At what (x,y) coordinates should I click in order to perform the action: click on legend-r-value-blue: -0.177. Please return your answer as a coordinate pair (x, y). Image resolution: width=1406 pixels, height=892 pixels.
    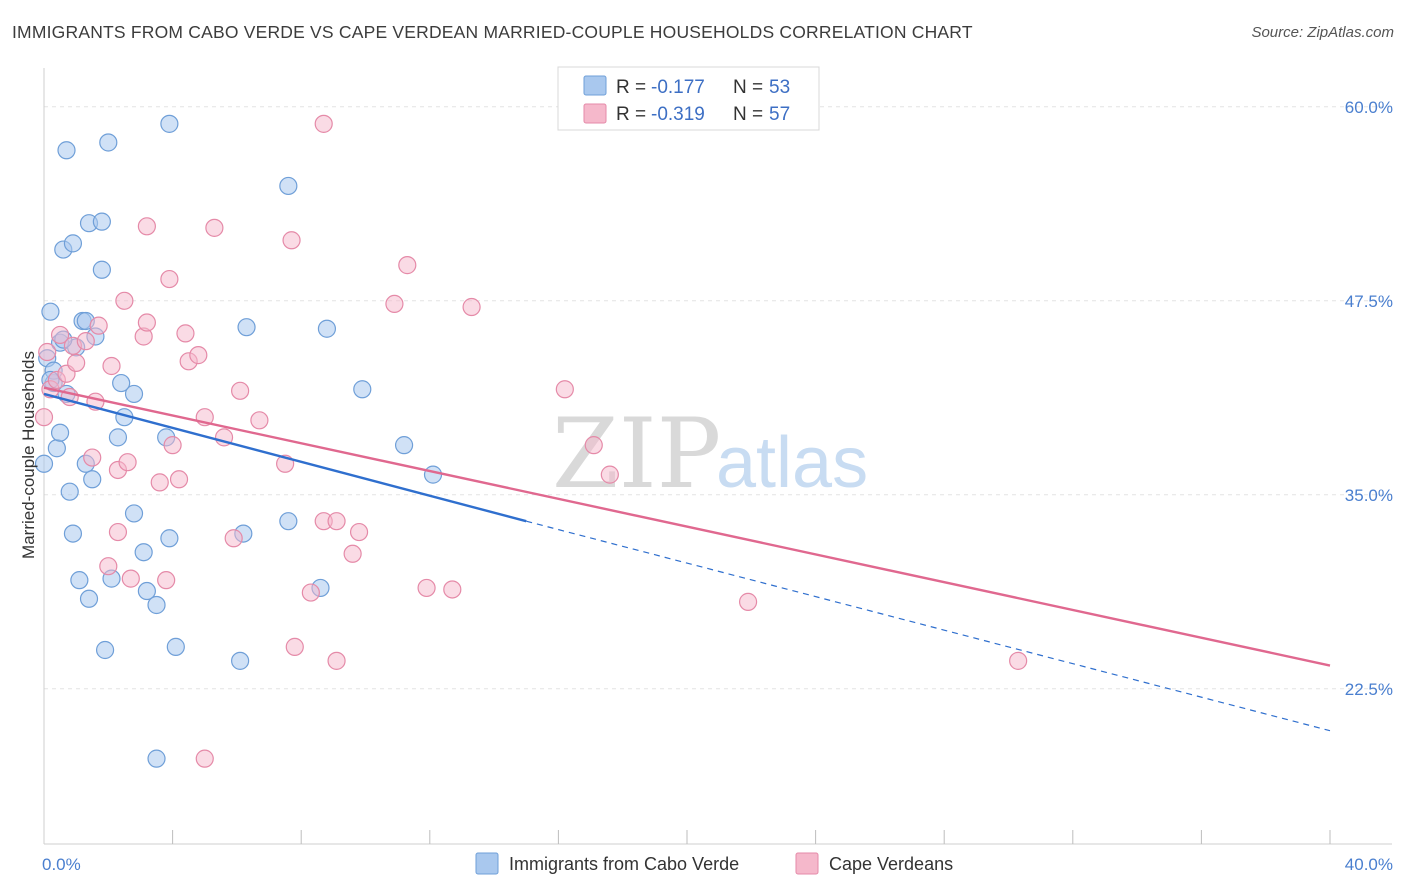
    Looking at the image, I should click on (678, 87).